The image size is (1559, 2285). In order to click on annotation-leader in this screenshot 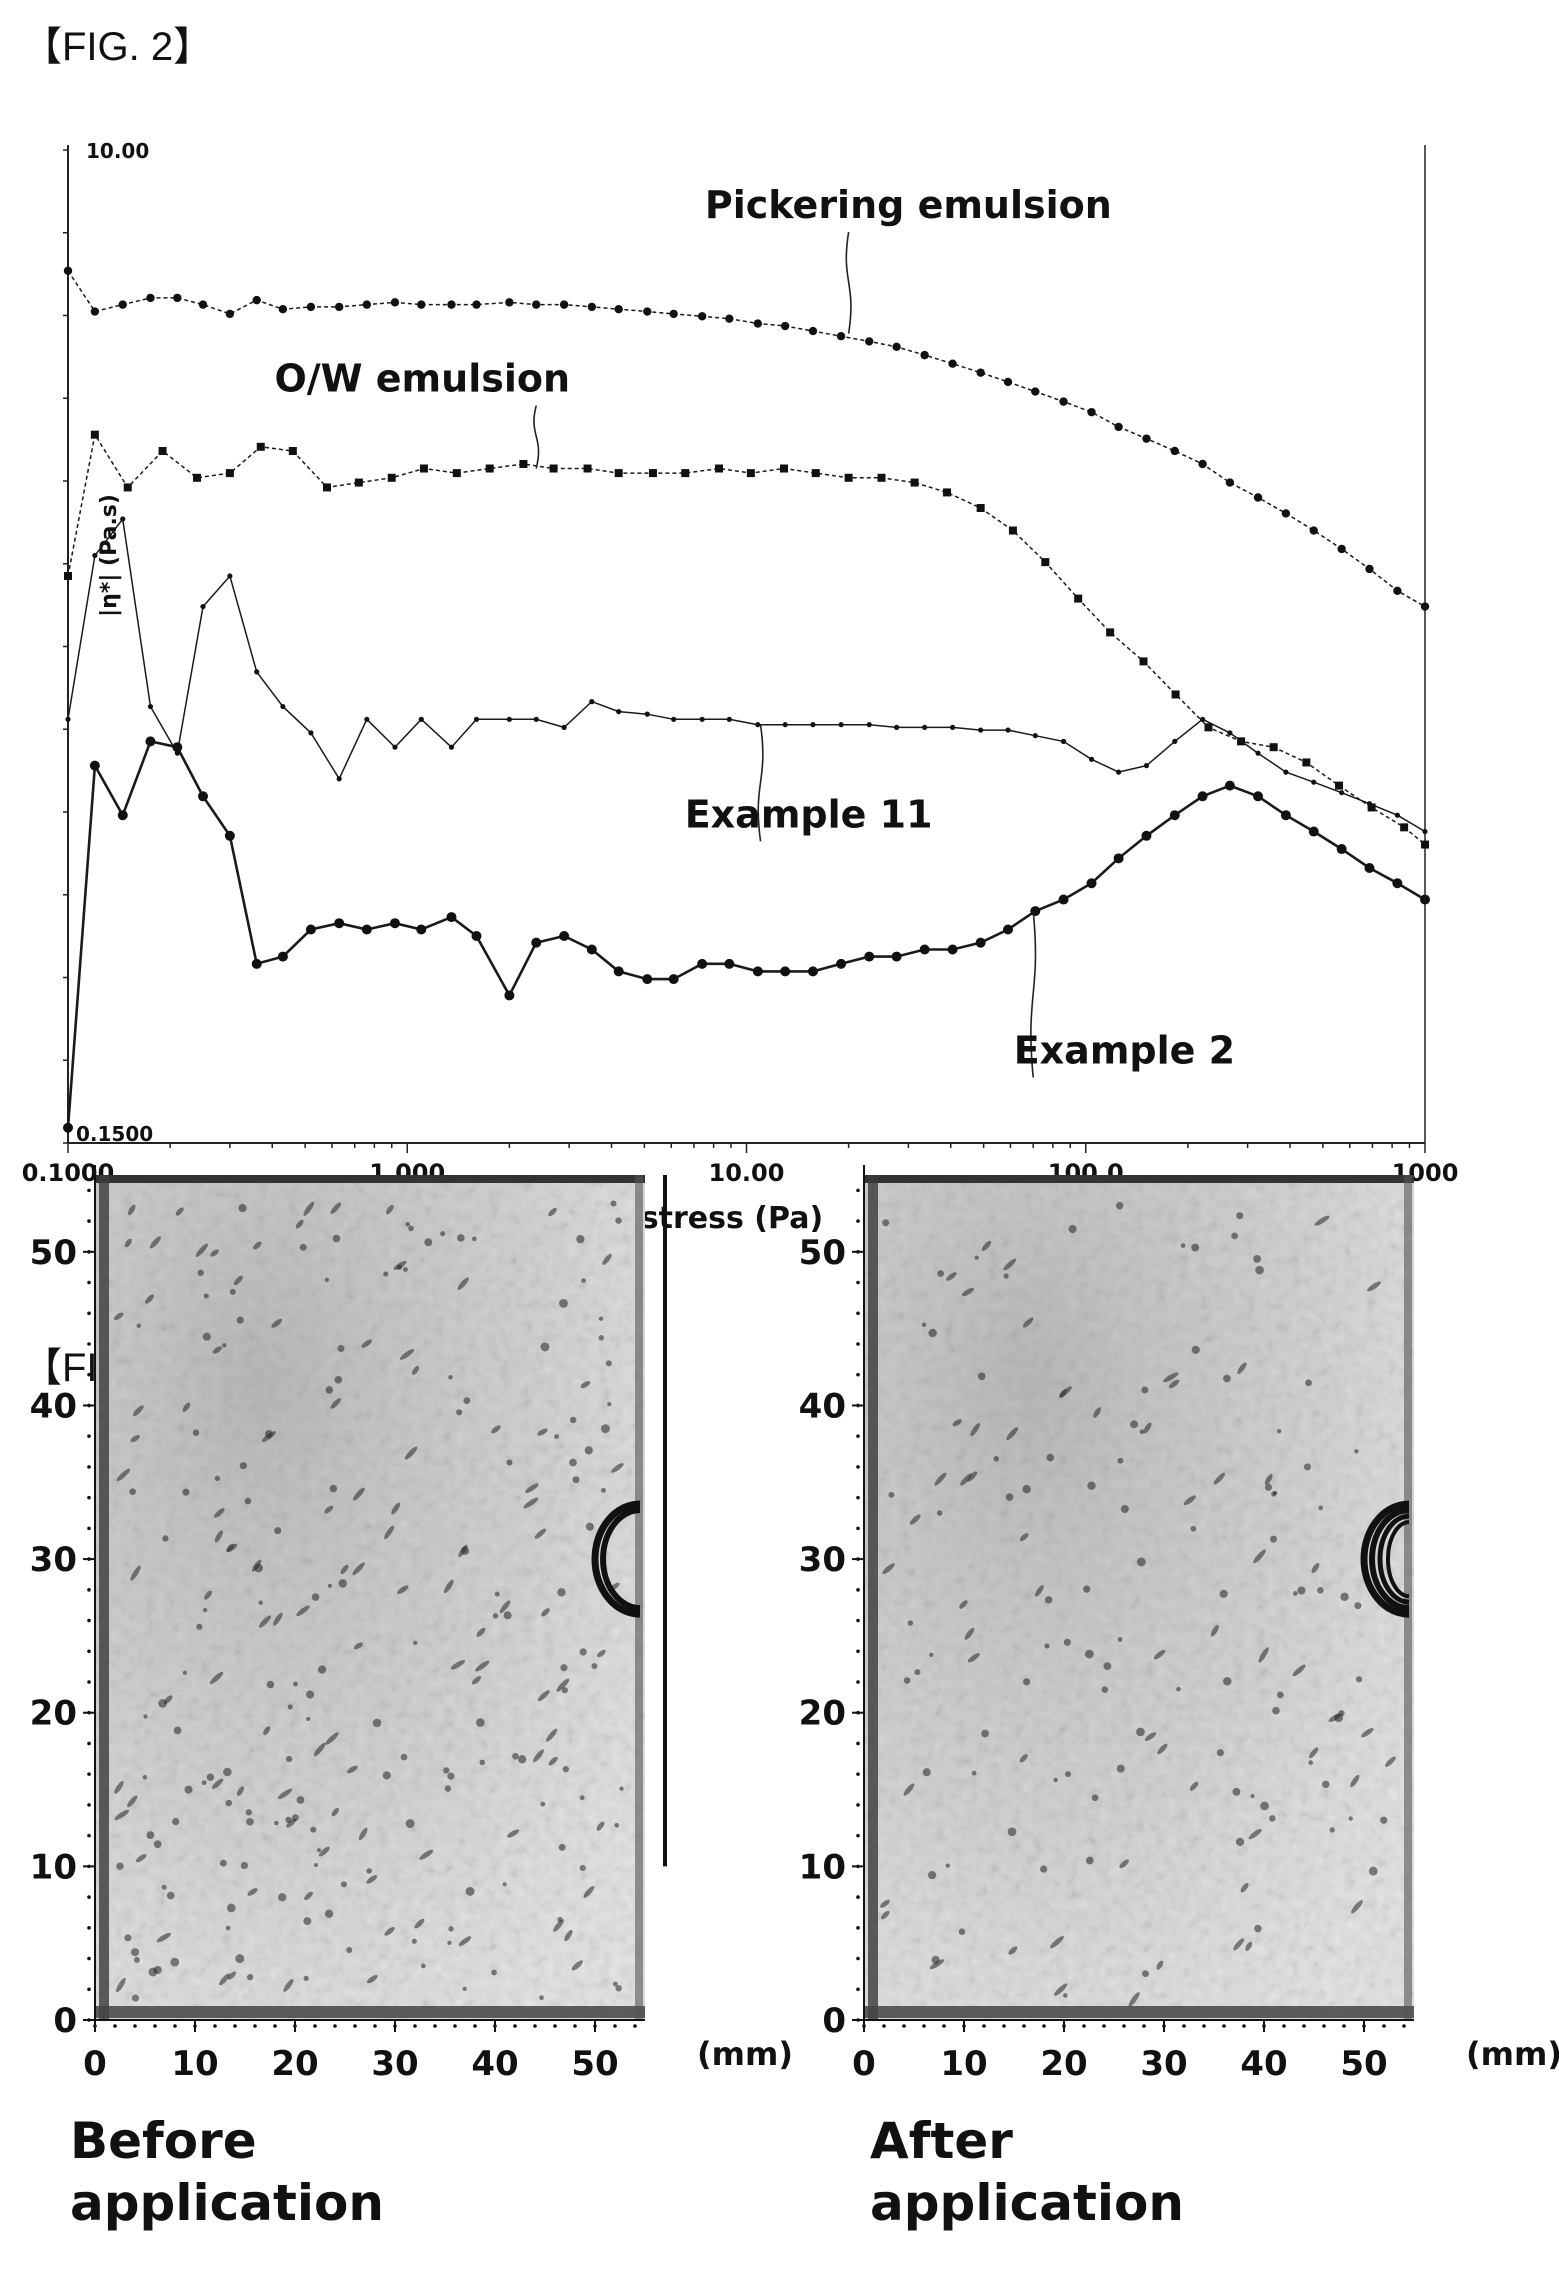, I will do `click(848, 282)`.